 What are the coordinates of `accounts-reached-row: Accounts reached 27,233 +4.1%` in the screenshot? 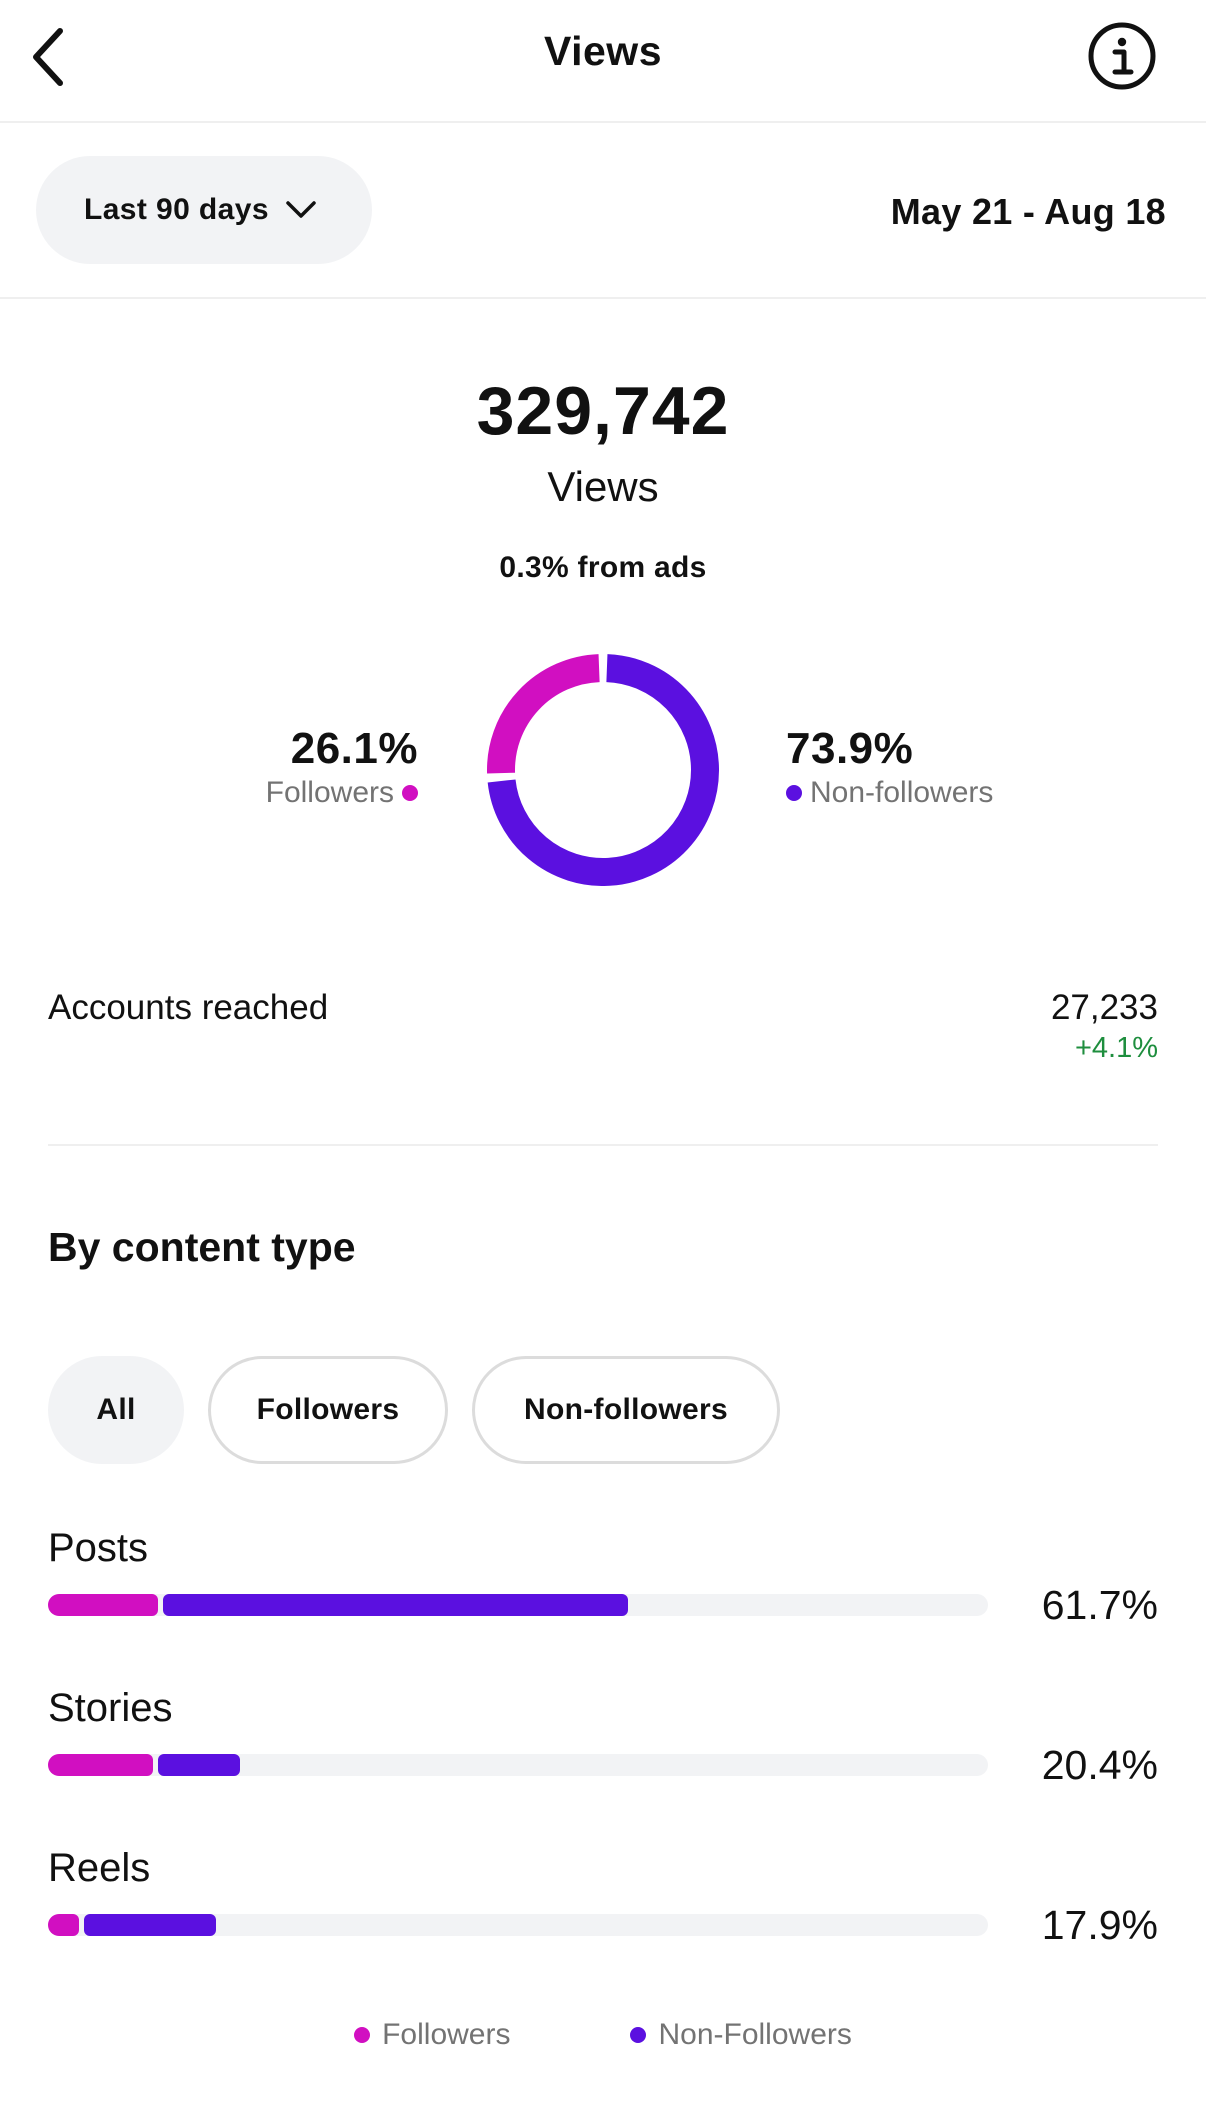 It's located at (603, 1032).